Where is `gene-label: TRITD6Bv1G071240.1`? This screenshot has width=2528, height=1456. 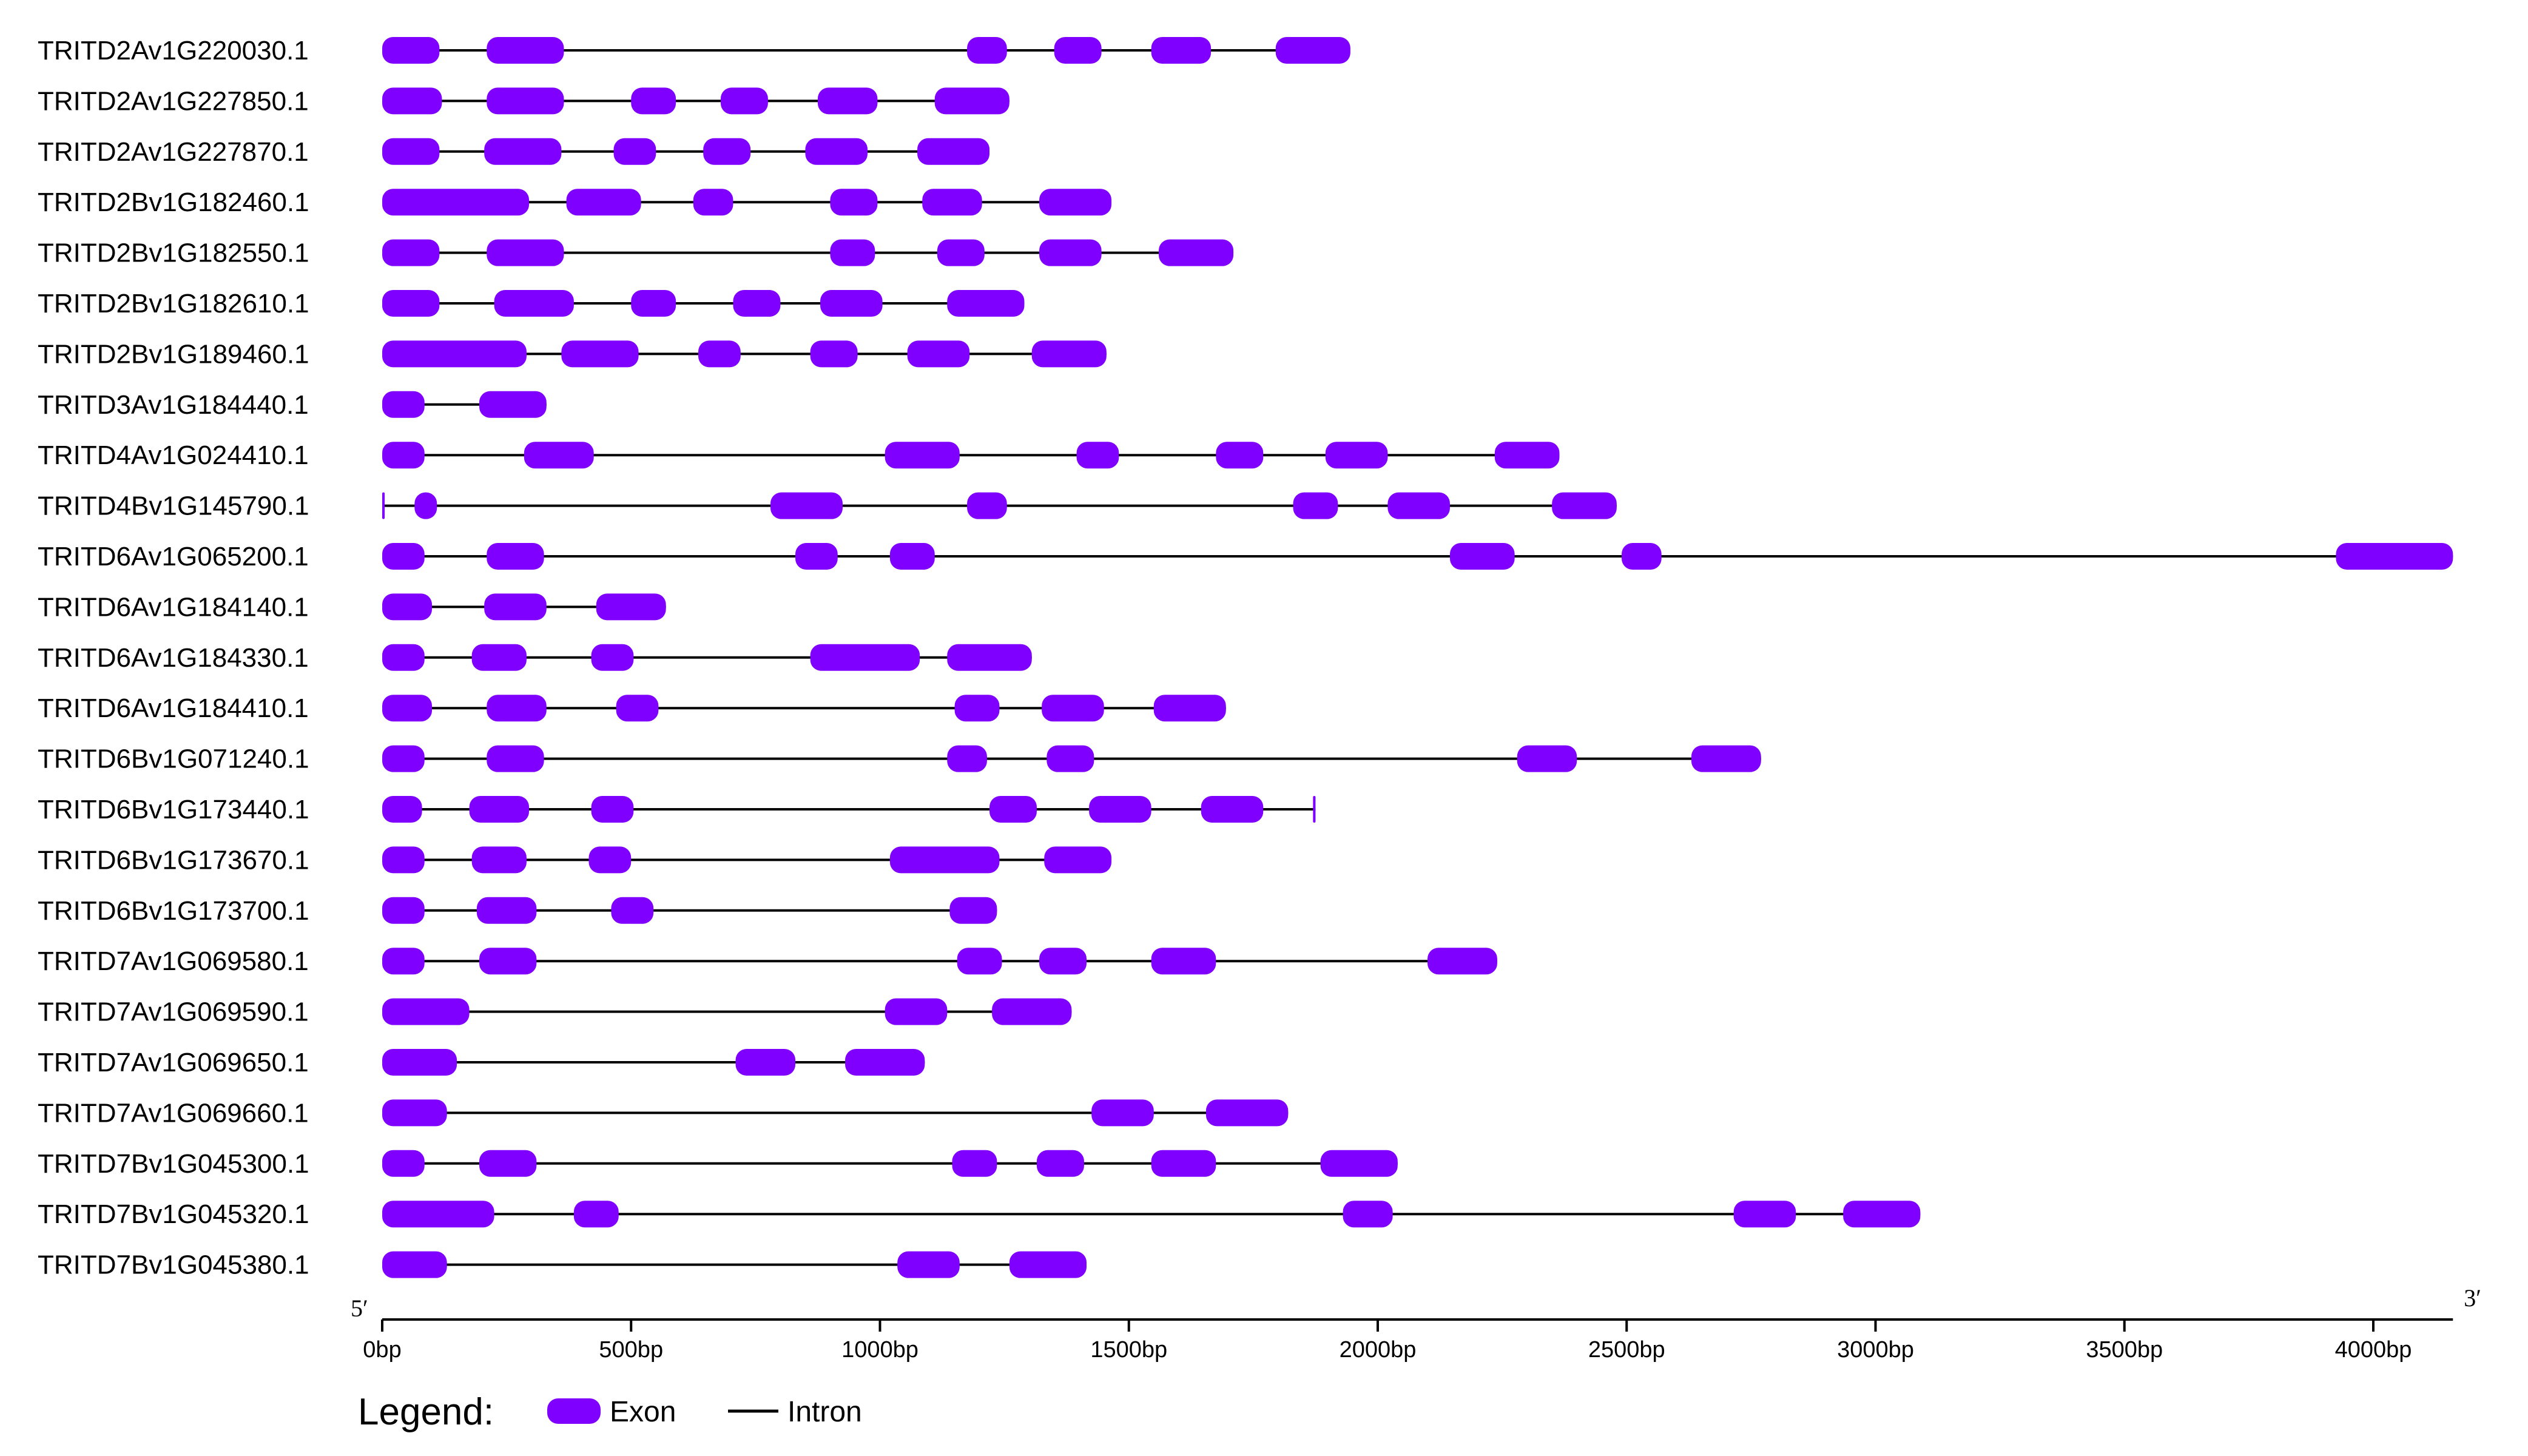 gene-label: TRITD6Bv1G071240.1 is located at coordinates (173, 759).